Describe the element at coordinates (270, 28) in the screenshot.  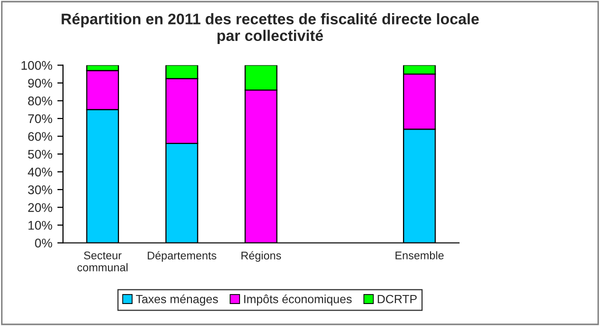
I see `chart-title: Répartition en 2011 des recettes de fiscalité directe locale par collectivité` at that location.